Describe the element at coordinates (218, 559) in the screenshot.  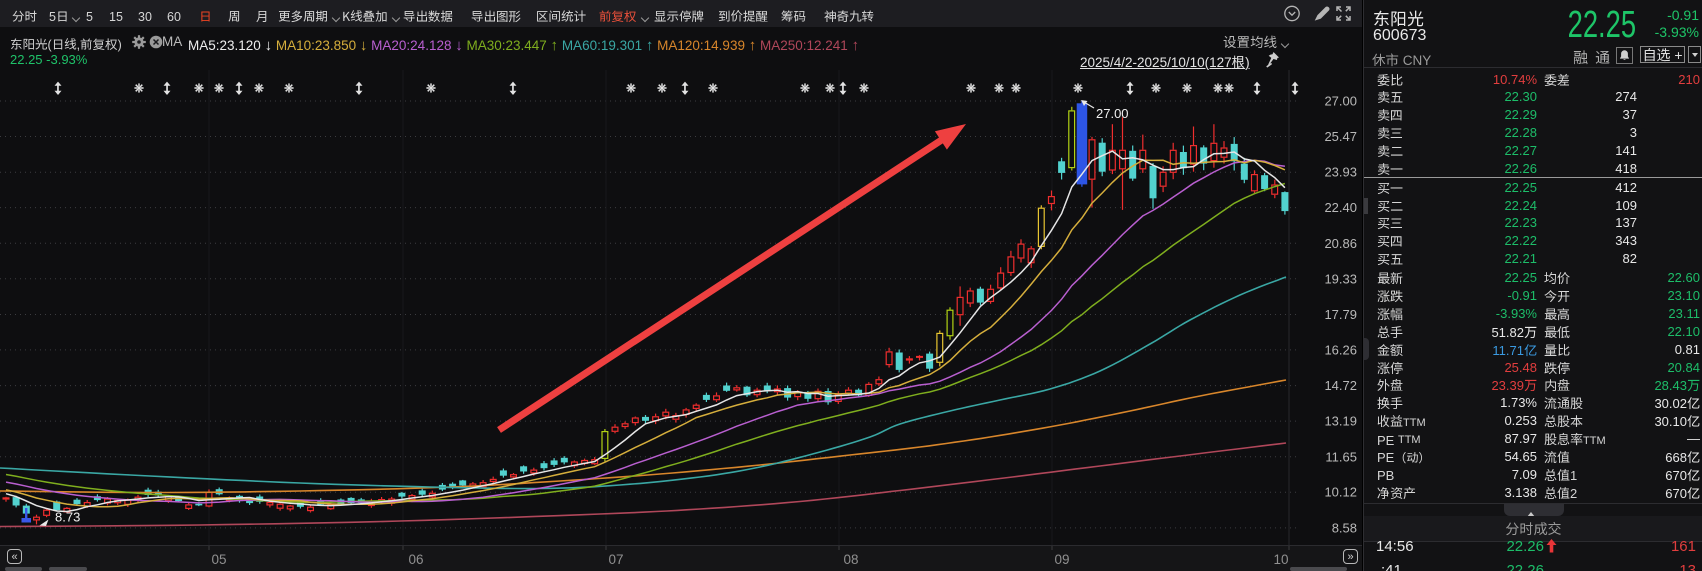
I see `svg-text: 05` at that location.